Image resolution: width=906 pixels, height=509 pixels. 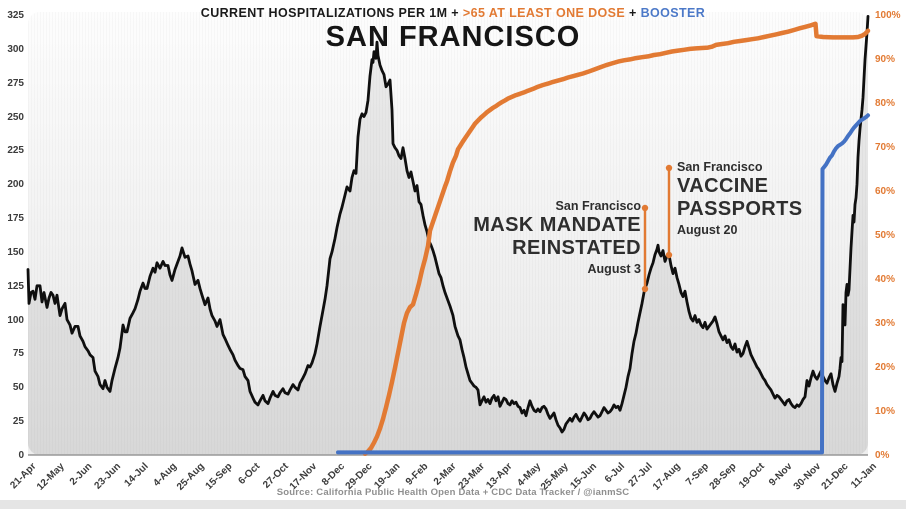 I want to click on right-axis-tick-label: 90%, so click(x=885, y=59).